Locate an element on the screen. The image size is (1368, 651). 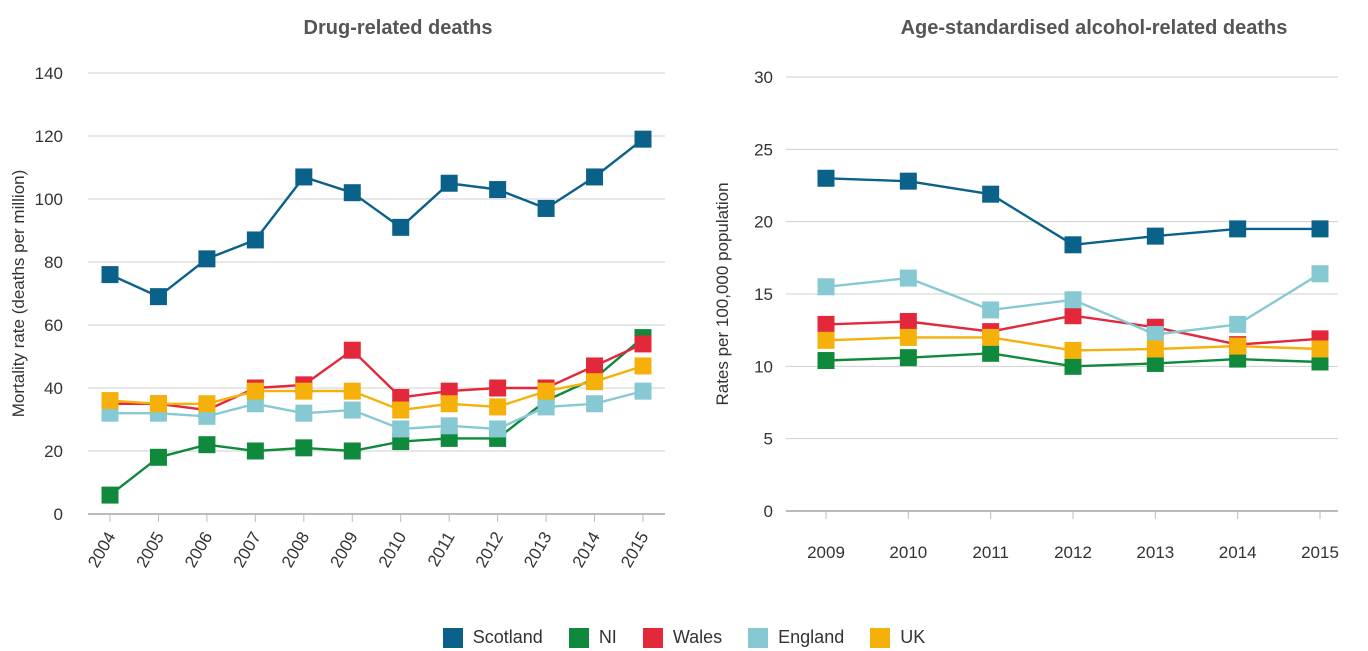
y-tick-label: 40 is located at coordinates (53, 388).